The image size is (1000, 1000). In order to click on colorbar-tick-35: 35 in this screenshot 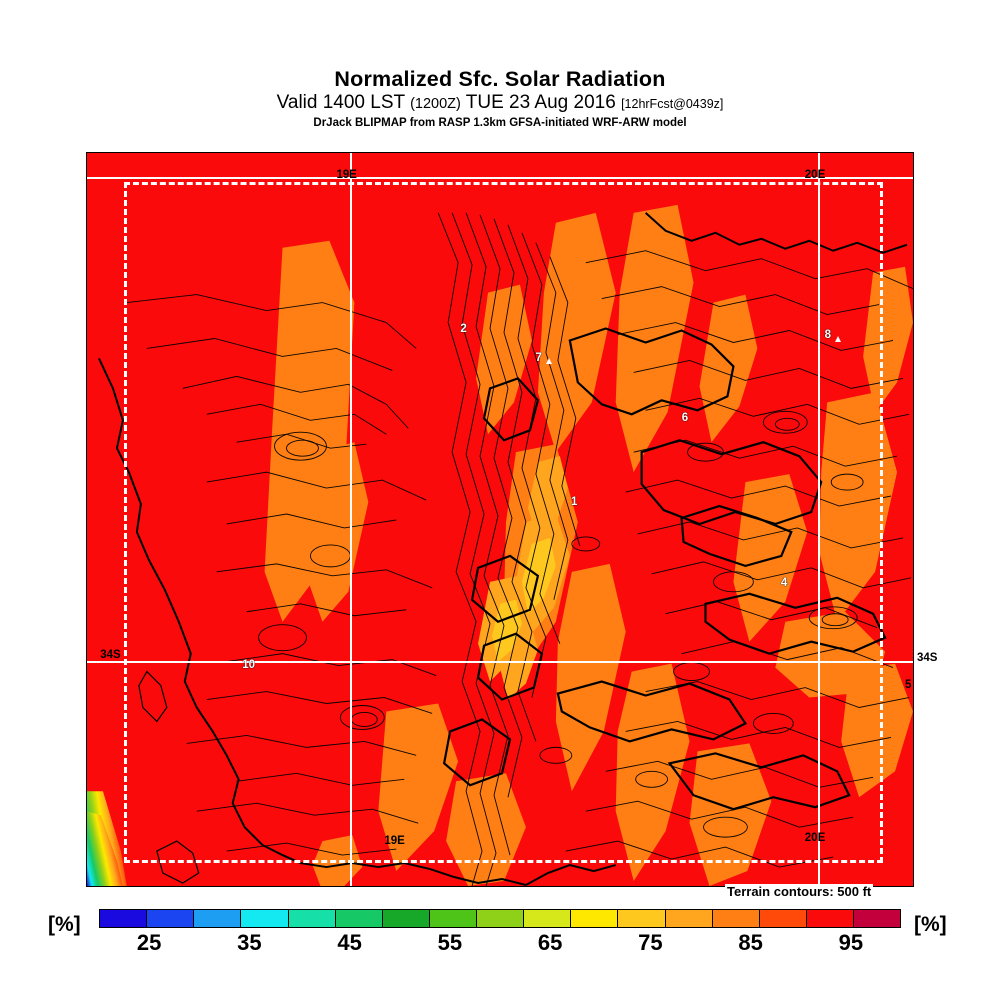, I will do `click(249, 942)`.